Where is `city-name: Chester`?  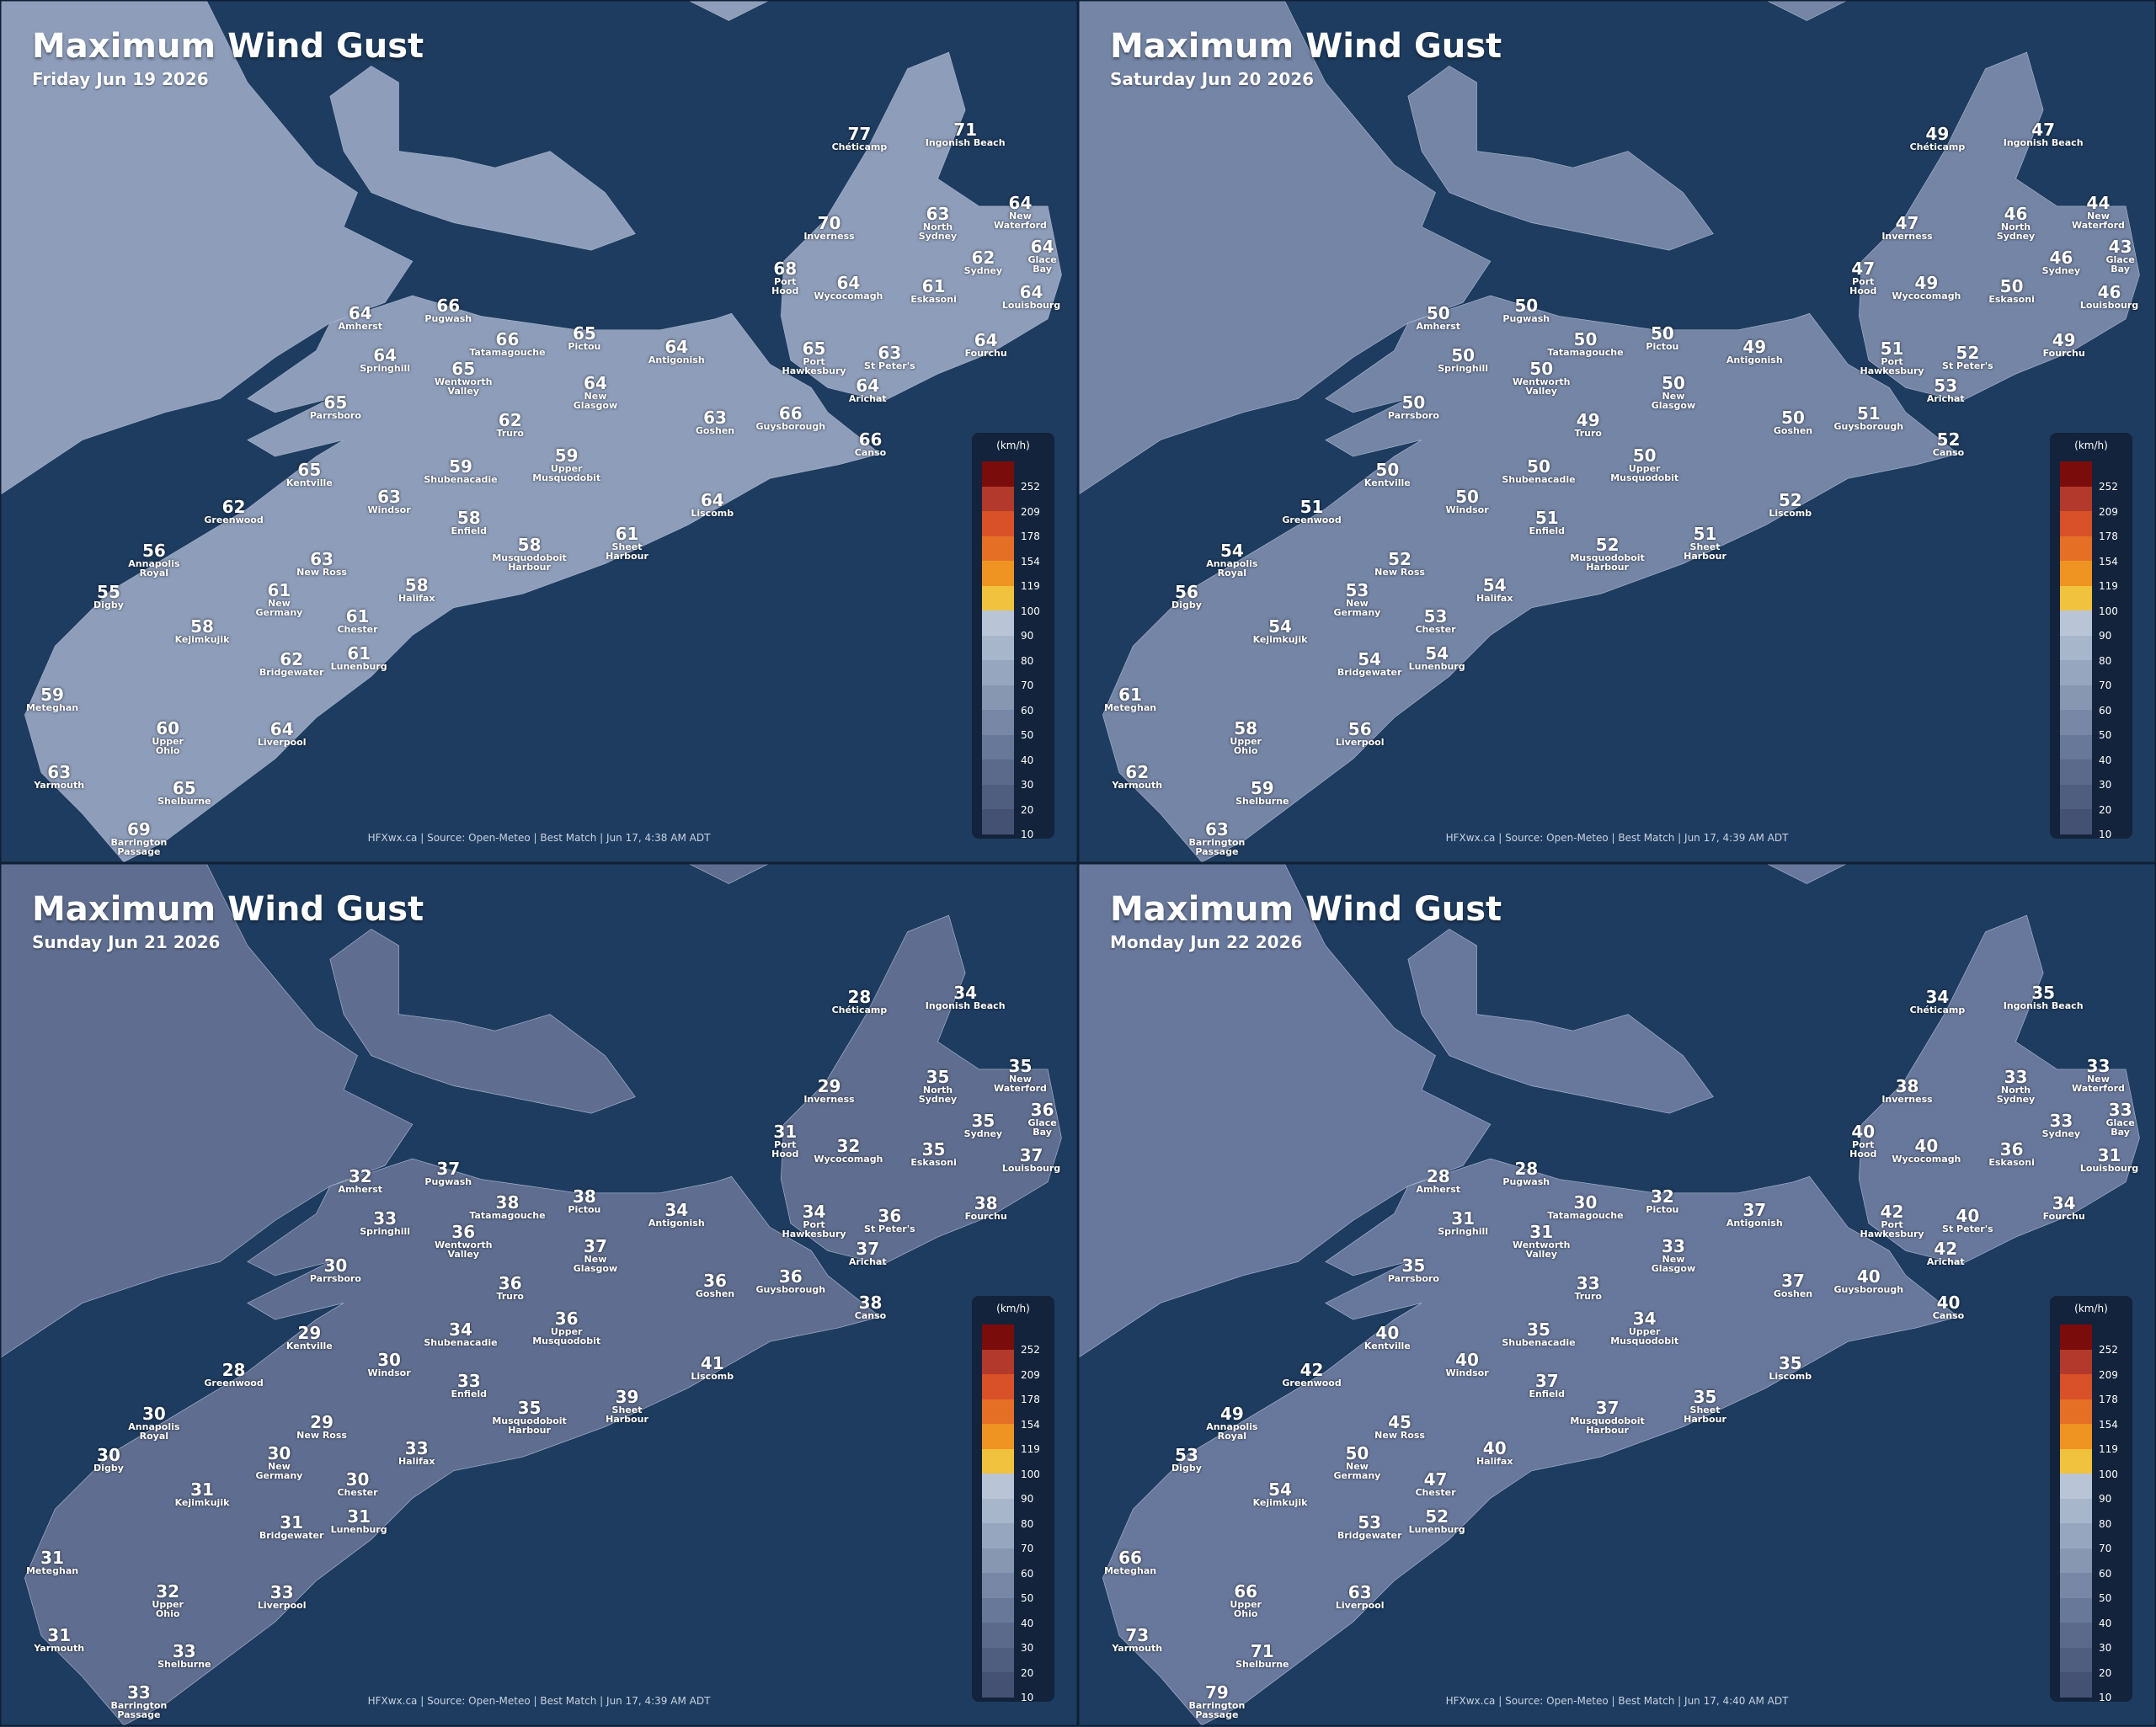
city-name: Chester is located at coordinates (357, 1493).